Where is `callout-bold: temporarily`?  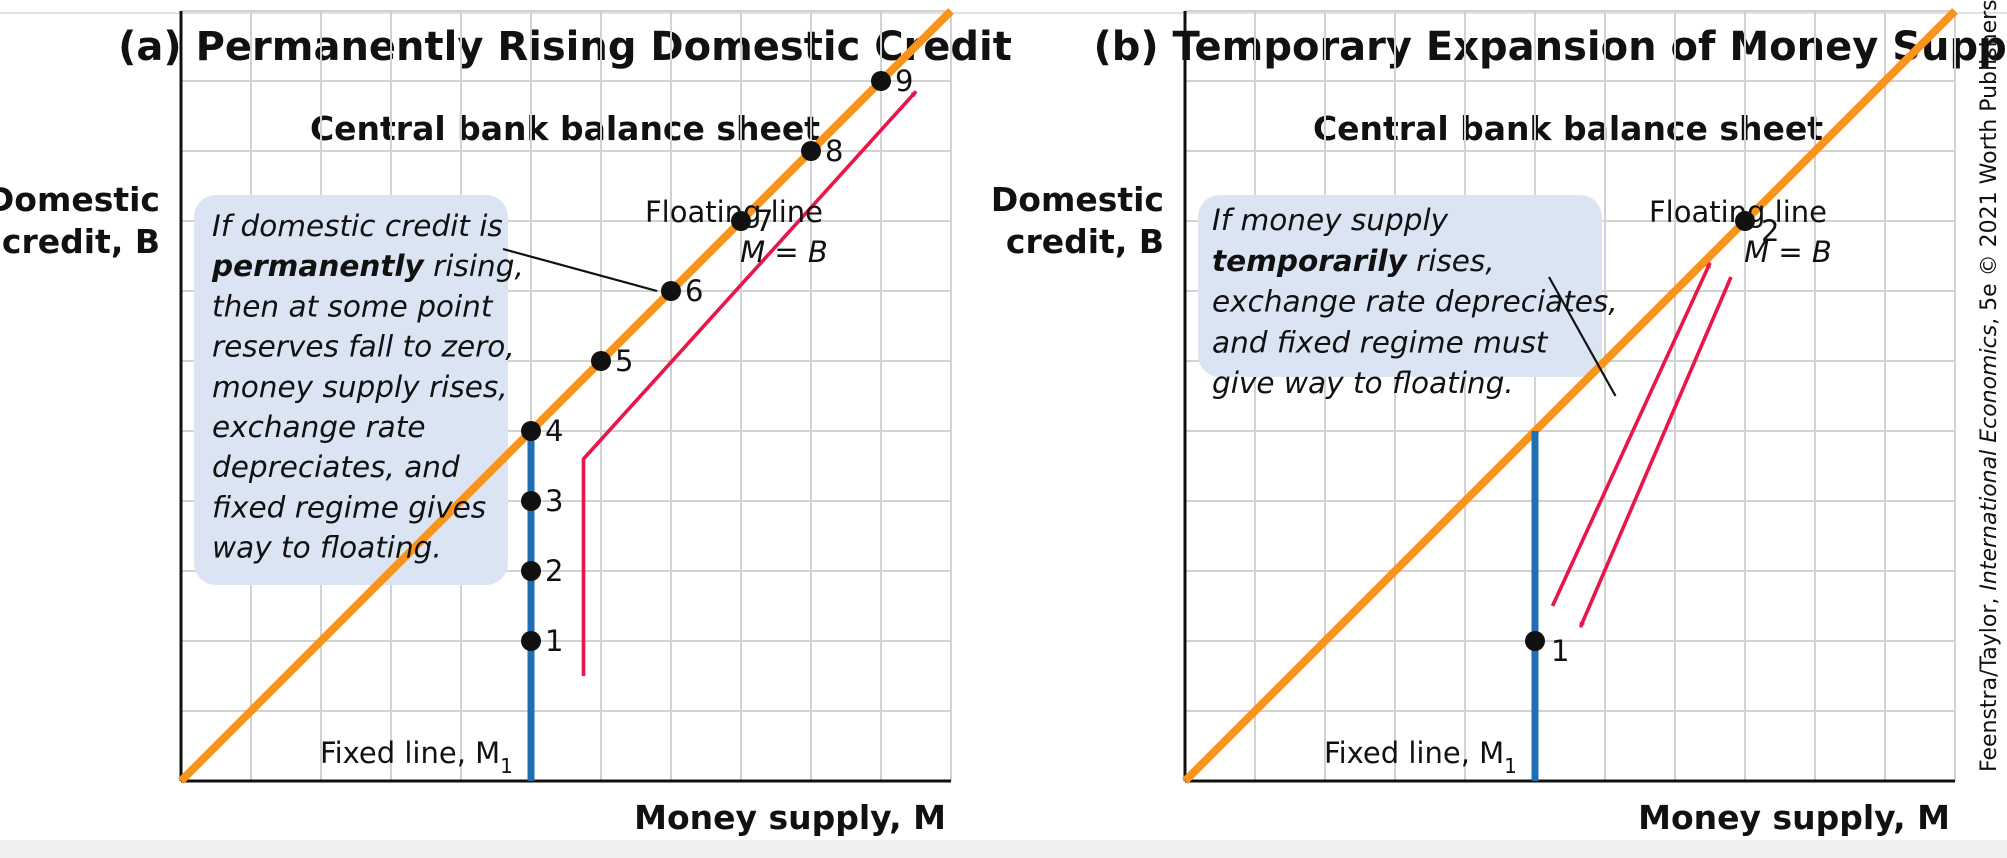
callout-bold: temporarily is located at coordinates (1310, 261).